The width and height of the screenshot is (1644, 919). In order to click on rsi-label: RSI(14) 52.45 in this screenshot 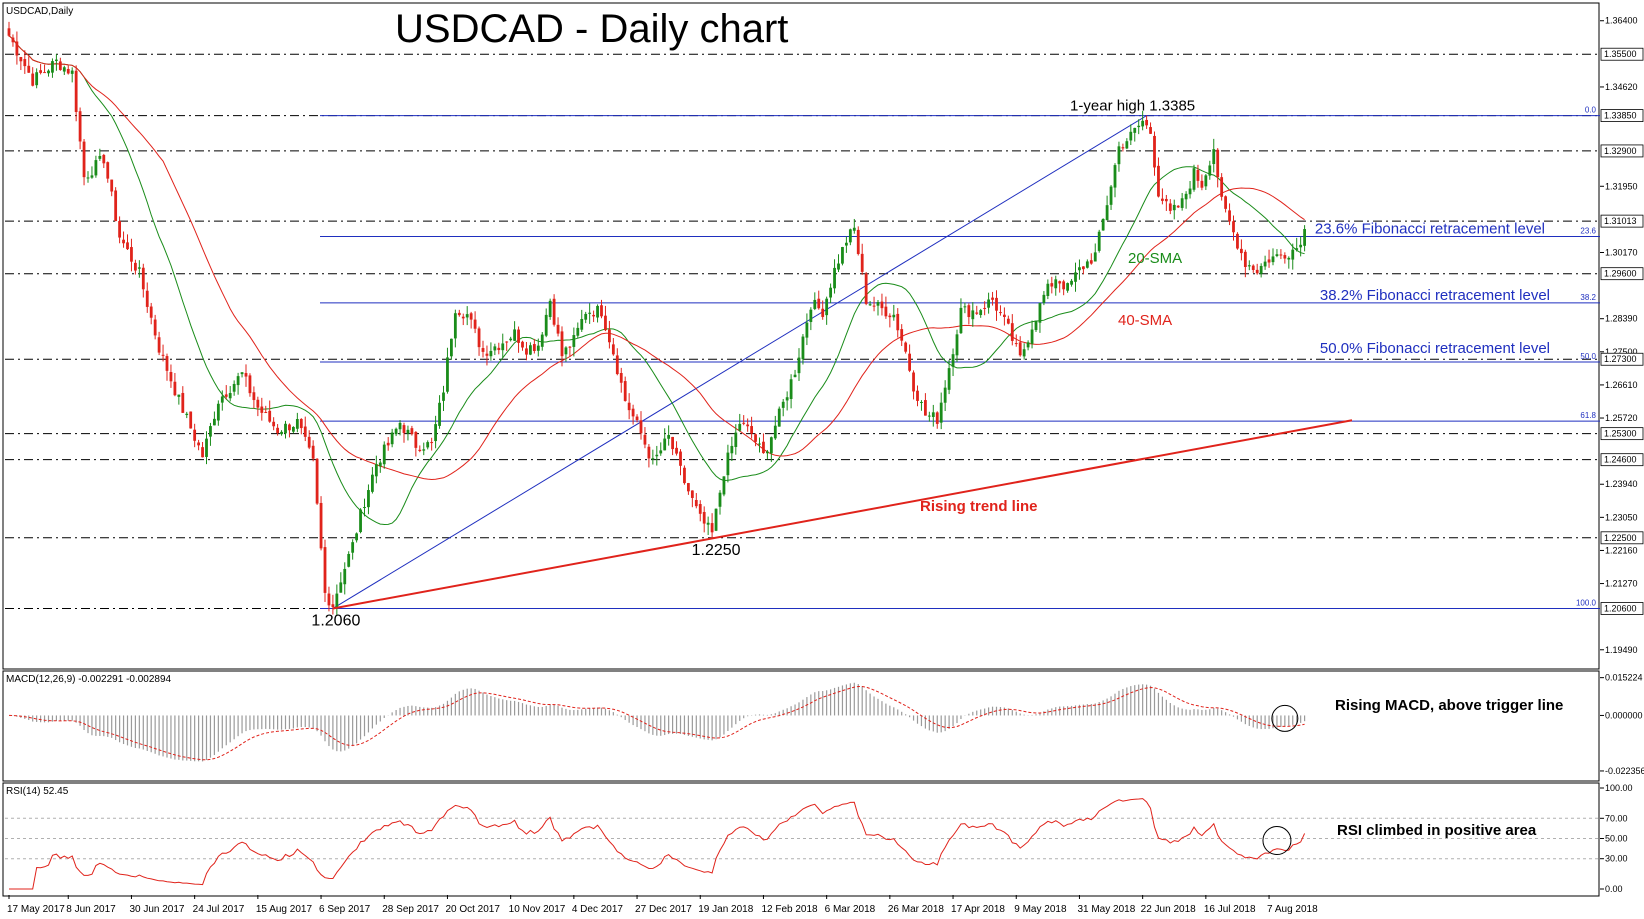, I will do `click(37, 791)`.